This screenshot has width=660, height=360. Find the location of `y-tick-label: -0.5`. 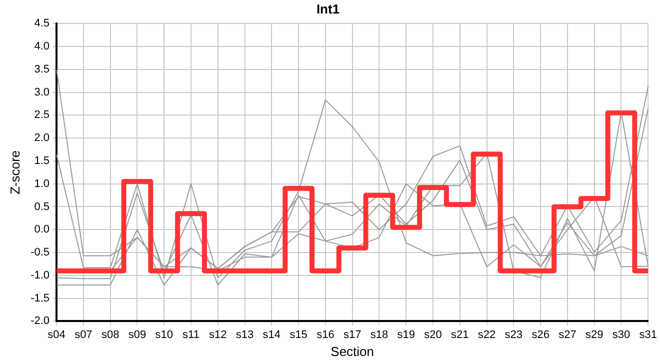

y-tick-label: -0.5 is located at coordinates (40, 252).